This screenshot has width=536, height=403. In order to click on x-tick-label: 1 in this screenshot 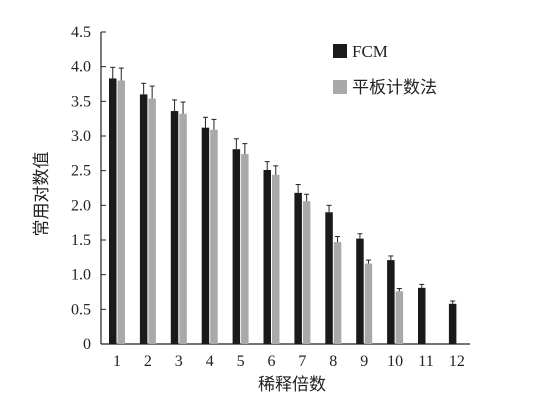, I will do `click(117, 361)`.